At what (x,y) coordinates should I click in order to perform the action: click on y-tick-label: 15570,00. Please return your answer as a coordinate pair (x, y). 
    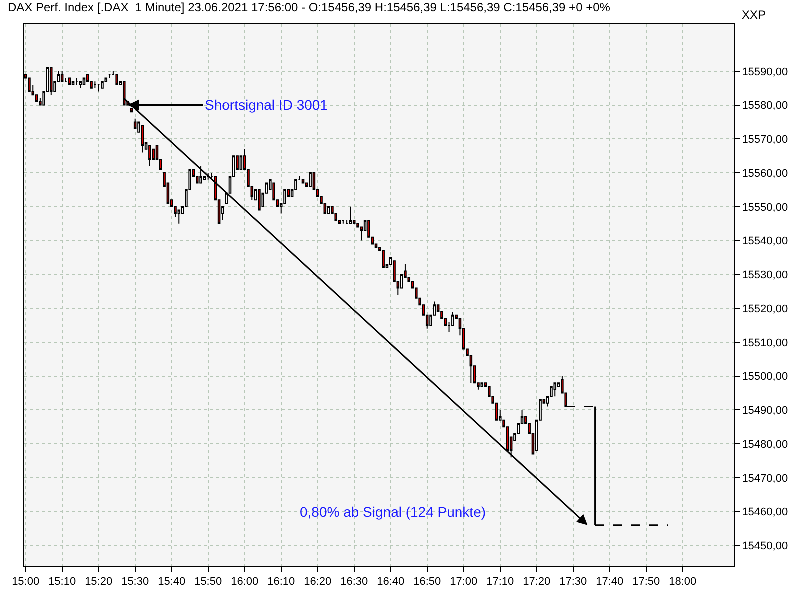
    Looking at the image, I should click on (765, 140).